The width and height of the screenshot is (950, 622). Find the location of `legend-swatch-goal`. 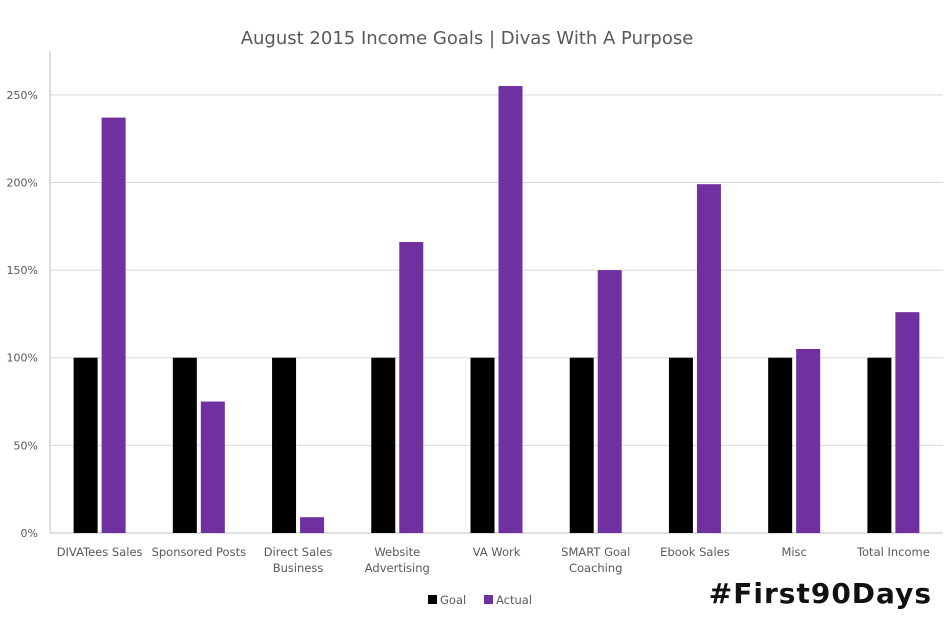

legend-swatch-goal is located at coordinates (432, 599).